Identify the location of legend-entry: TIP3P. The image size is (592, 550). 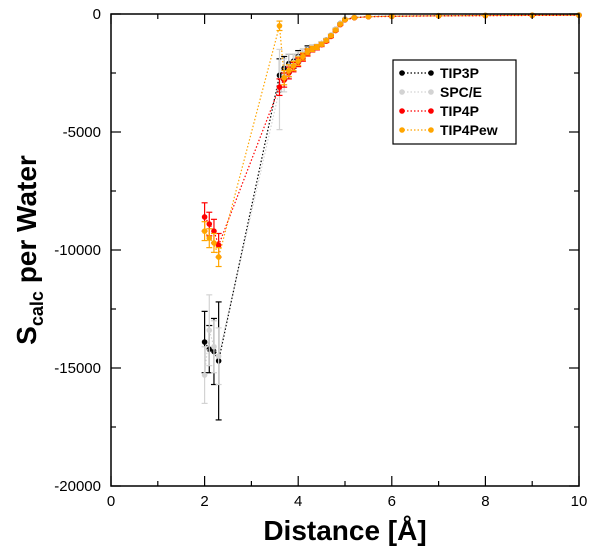
(439, 73).